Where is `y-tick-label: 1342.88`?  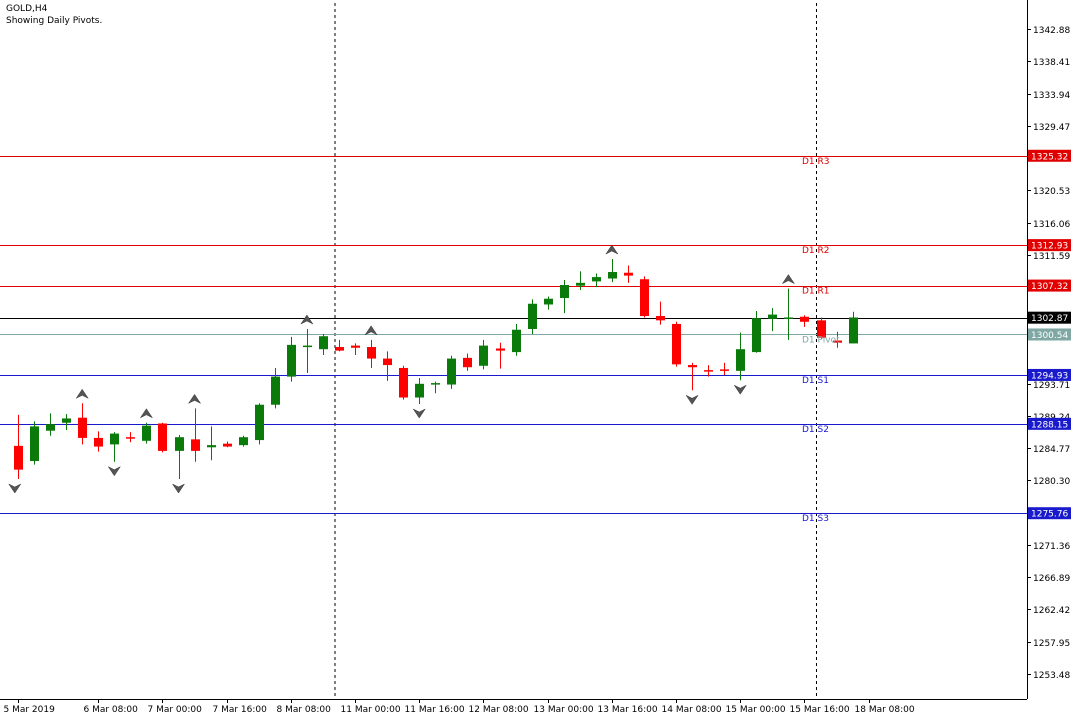 y-tick-label: 1342.88 is located at coordinates (1051, 31).